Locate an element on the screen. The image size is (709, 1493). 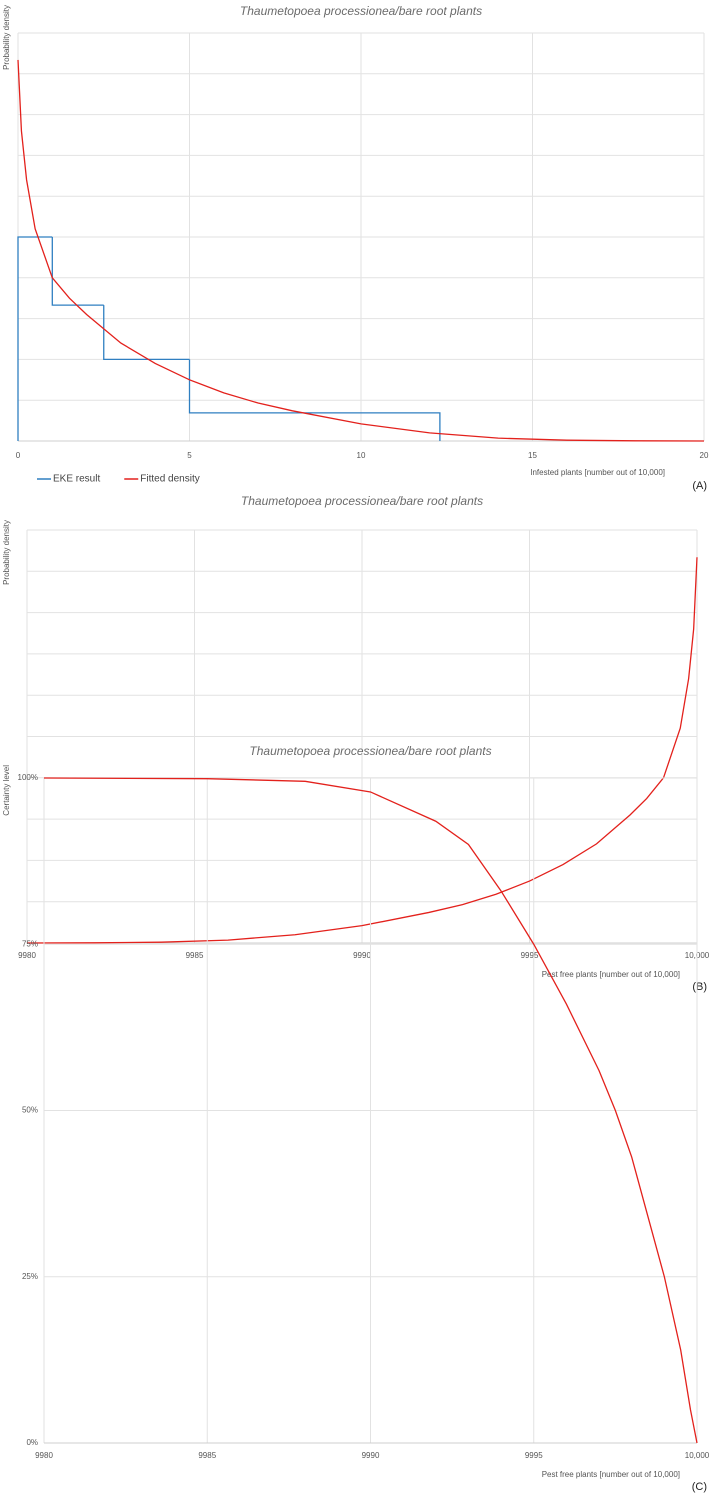
x-tick-label: 5 is located at coordinates (189, 455).